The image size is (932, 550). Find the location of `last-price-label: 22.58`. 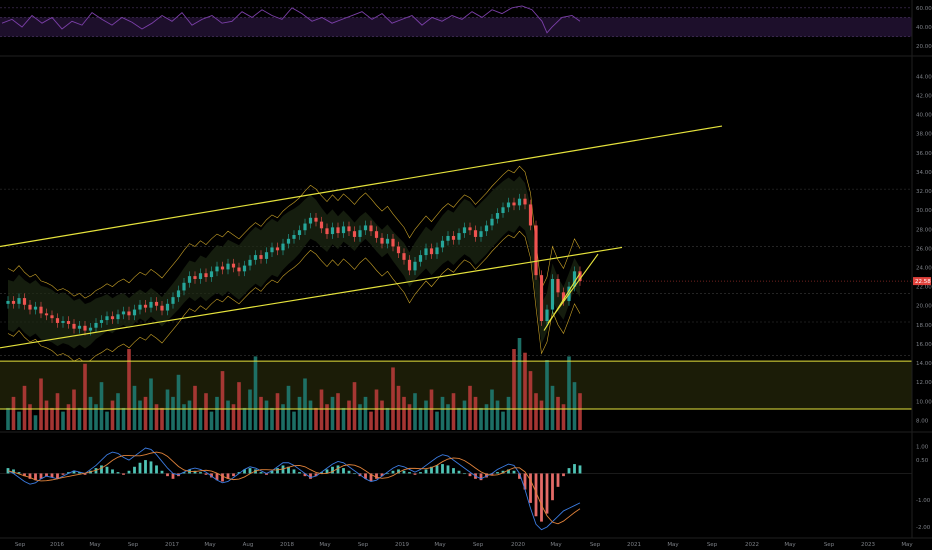

last-price-label: 22.58 is located at coordinates (923, 282).